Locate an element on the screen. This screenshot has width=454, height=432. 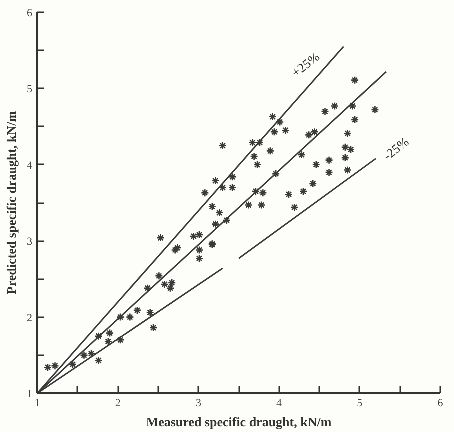
y-axis-title: Predicted specific draught, kN/m is located at coordinates (11, 203).